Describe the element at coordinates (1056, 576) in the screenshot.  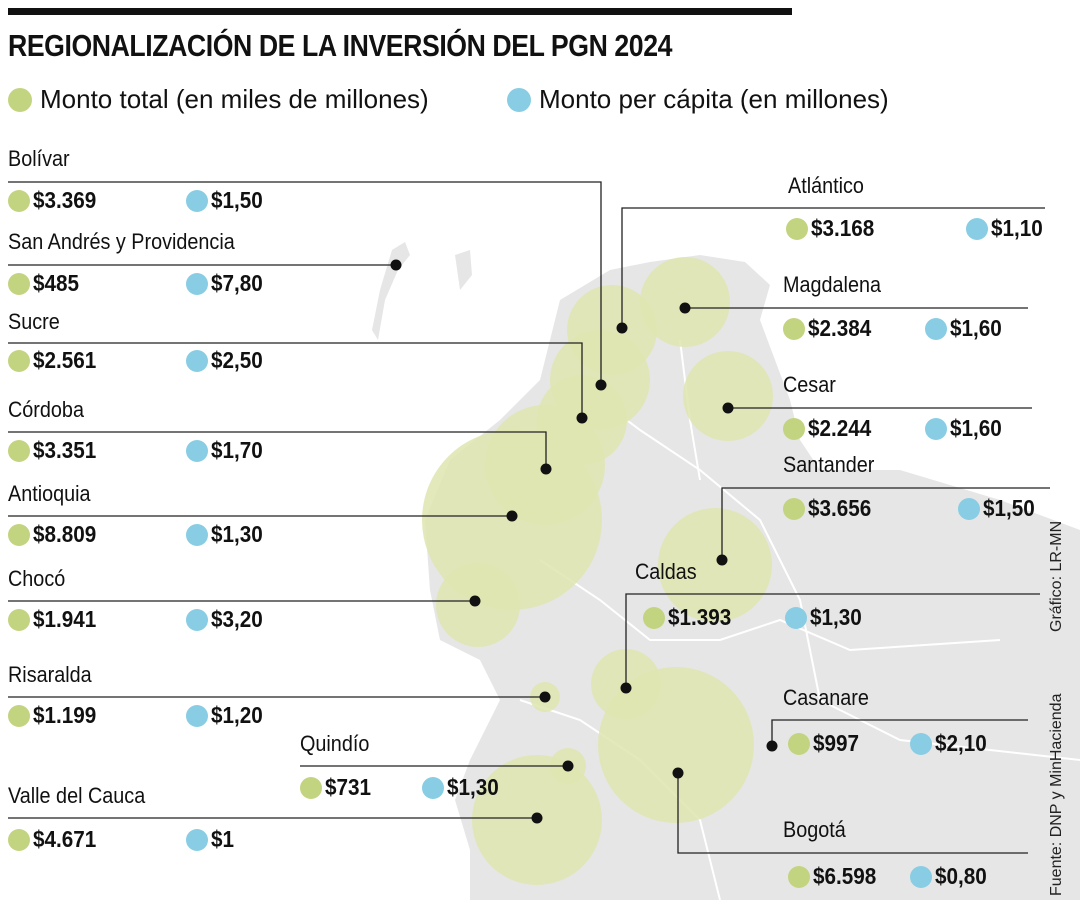
I see `graphic-credit: Gráfico: LR-MN` at that location.